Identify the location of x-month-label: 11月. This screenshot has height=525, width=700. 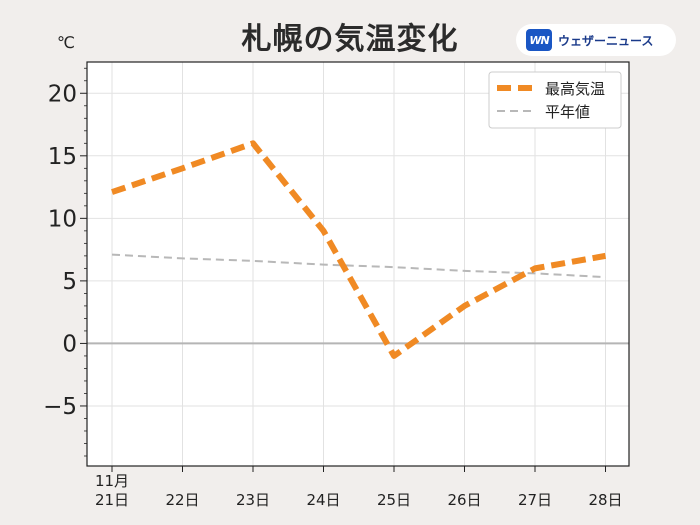
(112, 481).